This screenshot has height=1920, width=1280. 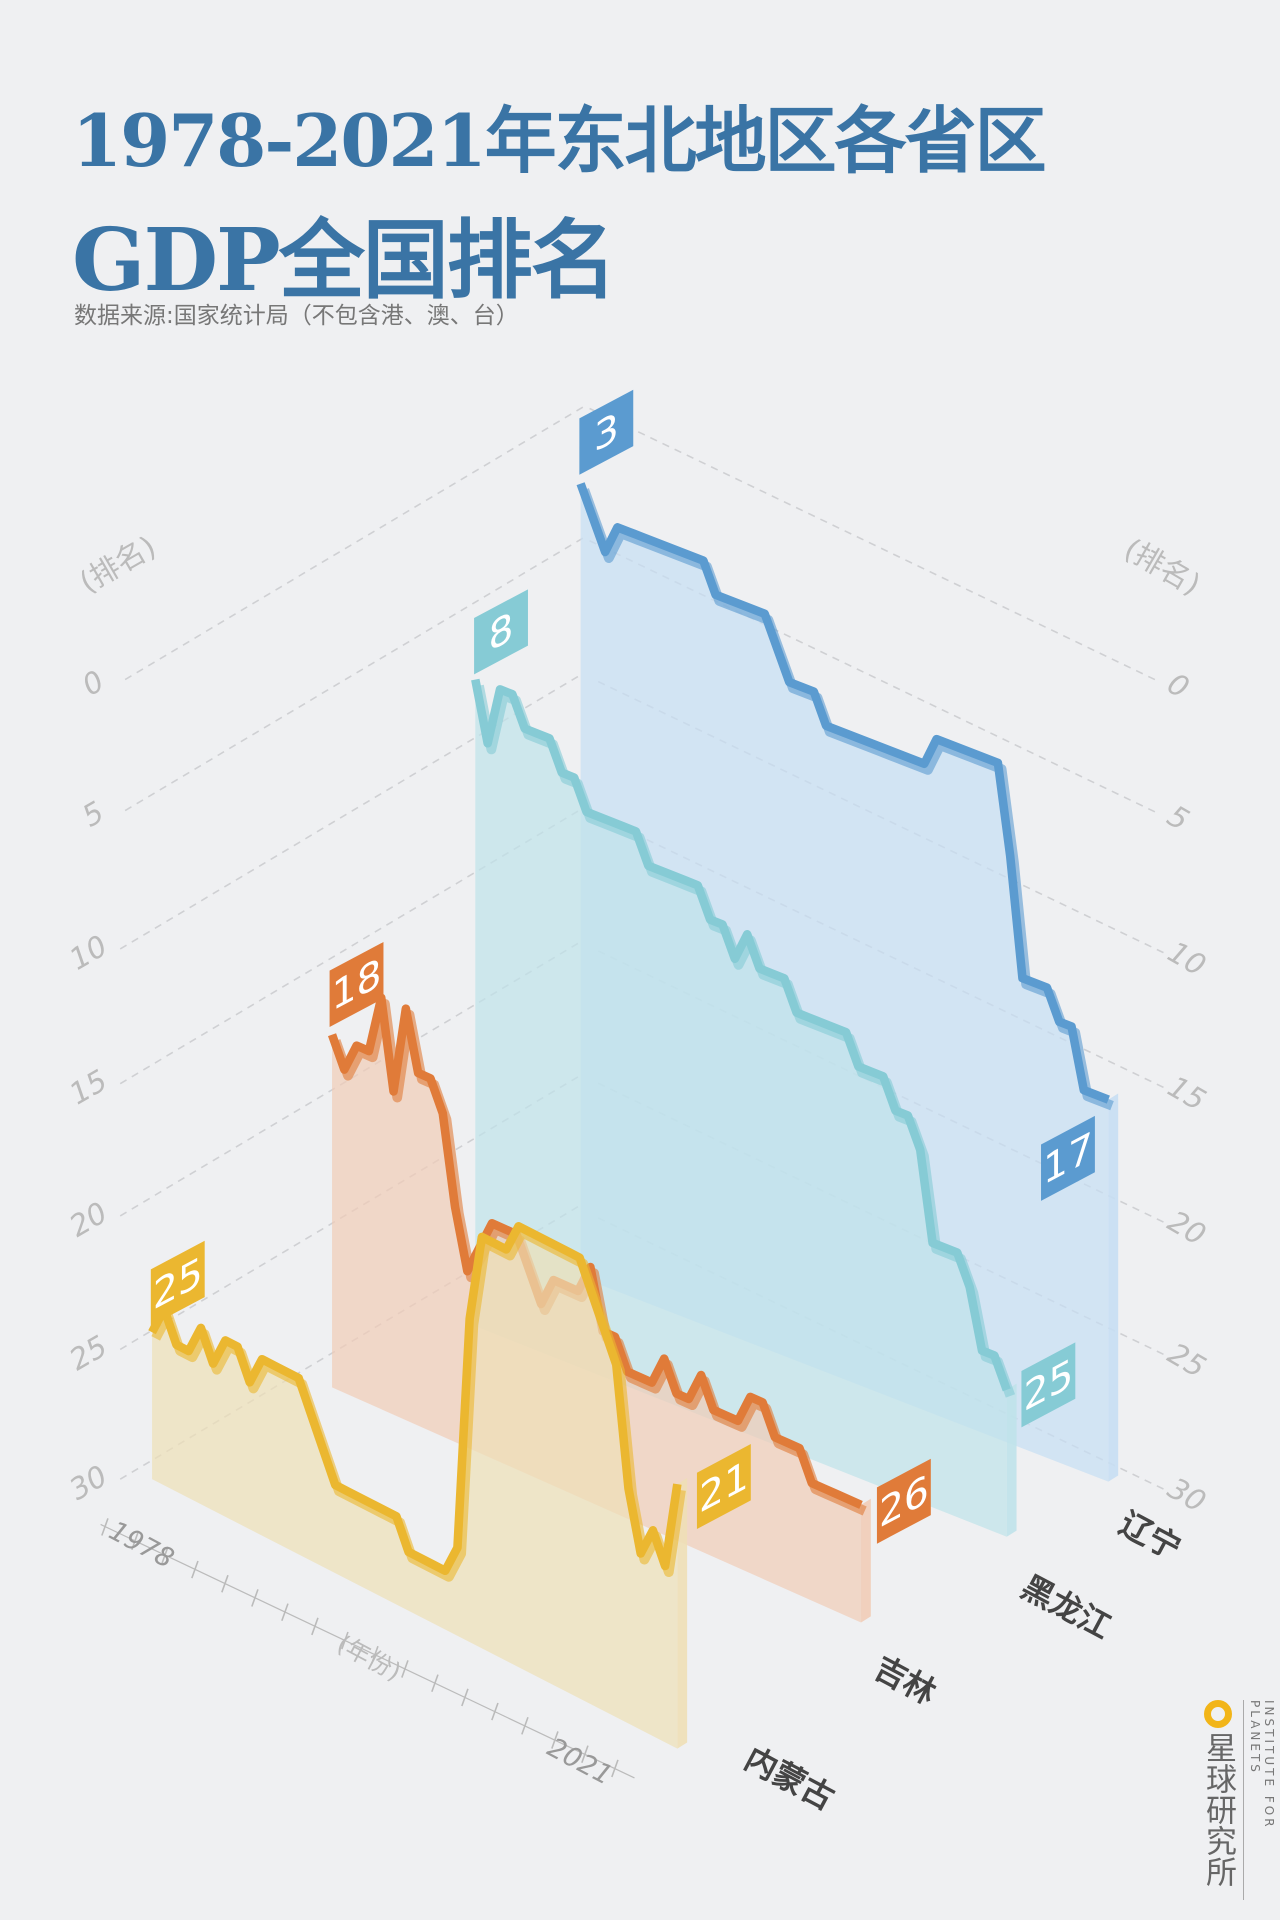 I want to click on grid-line-right, so click(x=870, y=543).